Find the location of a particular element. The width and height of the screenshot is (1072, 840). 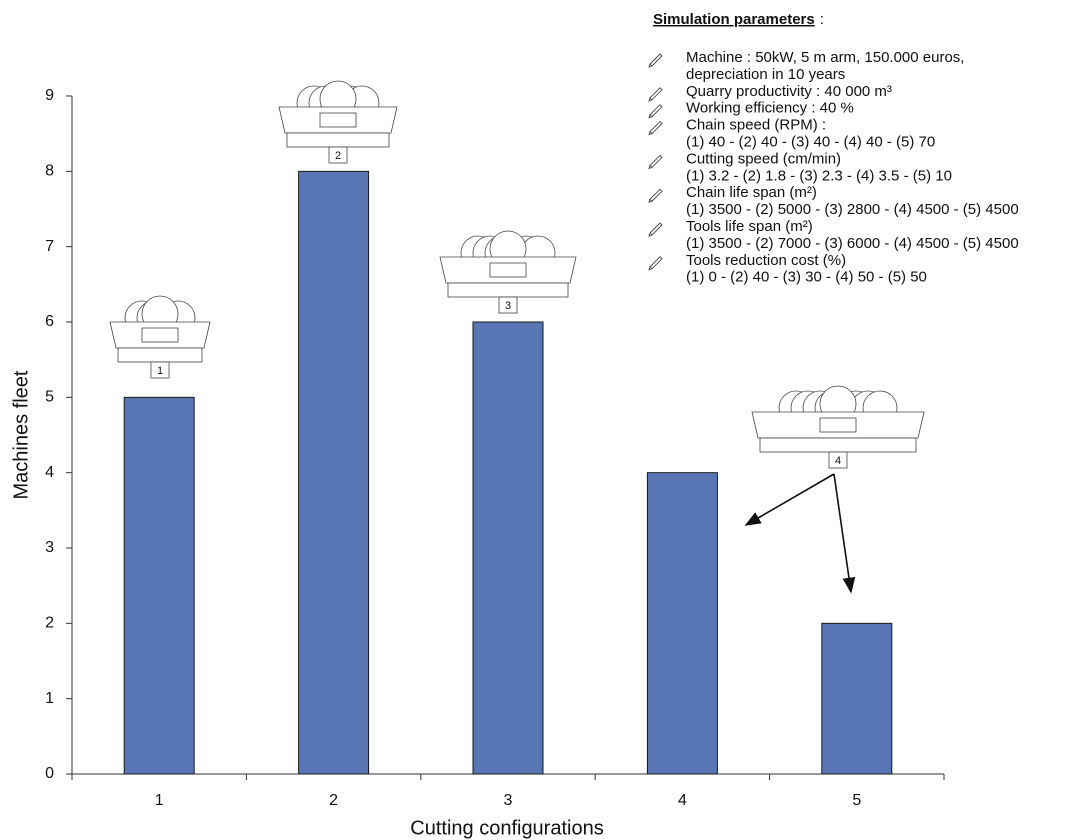

y-tick-label: 5 is located at coordinates (49, 397).